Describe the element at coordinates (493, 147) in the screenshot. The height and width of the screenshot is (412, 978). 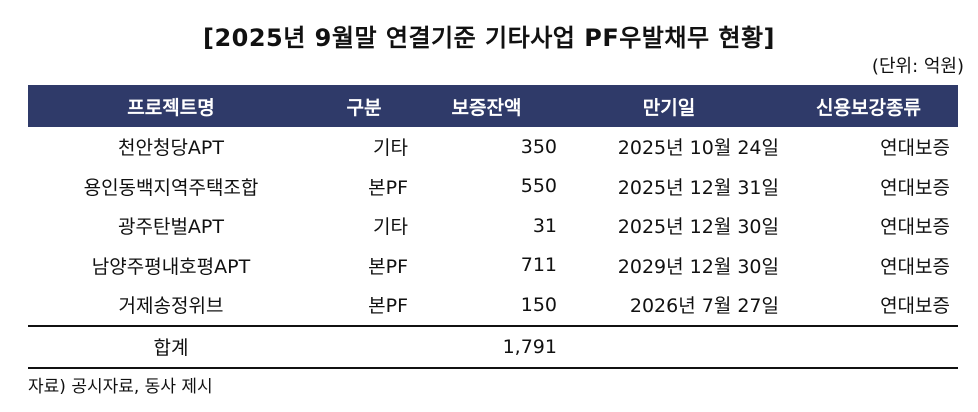
I see `table-row: 천안청당APT 기타 350 2025년 10월 24일 연대보증` at that location.